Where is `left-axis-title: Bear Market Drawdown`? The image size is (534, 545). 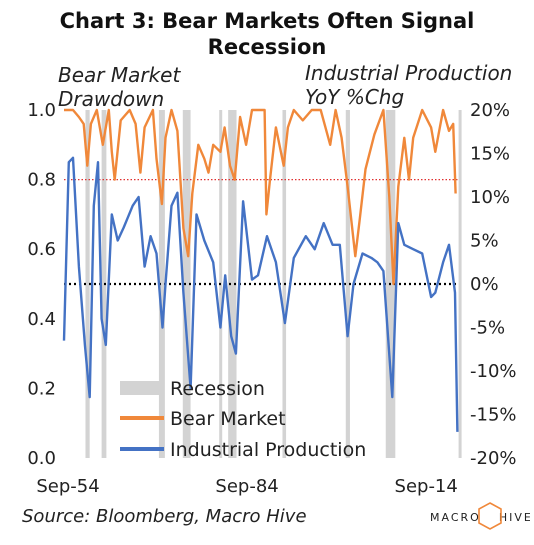 left-axis-title: Bear Market Drawdown is located at coordinates (119, 87).